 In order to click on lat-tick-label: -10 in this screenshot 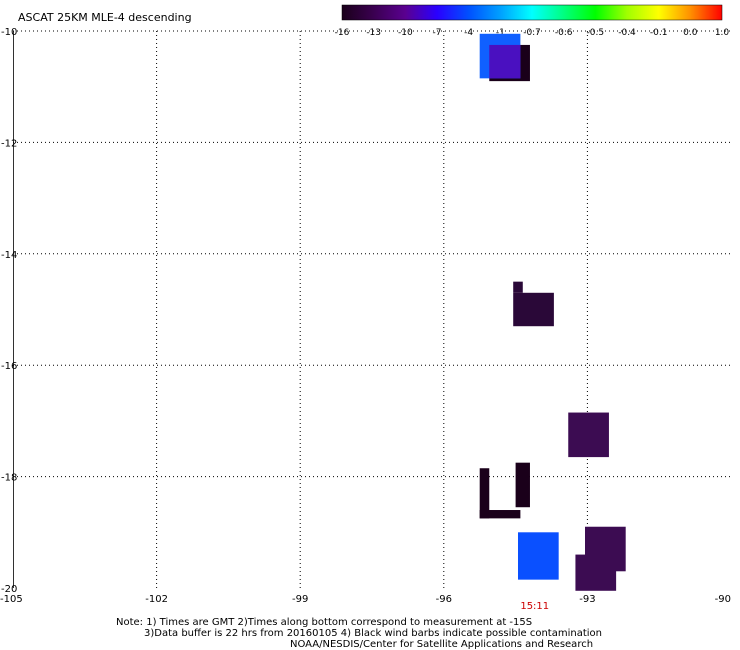, I will do `click(9, 32)`.